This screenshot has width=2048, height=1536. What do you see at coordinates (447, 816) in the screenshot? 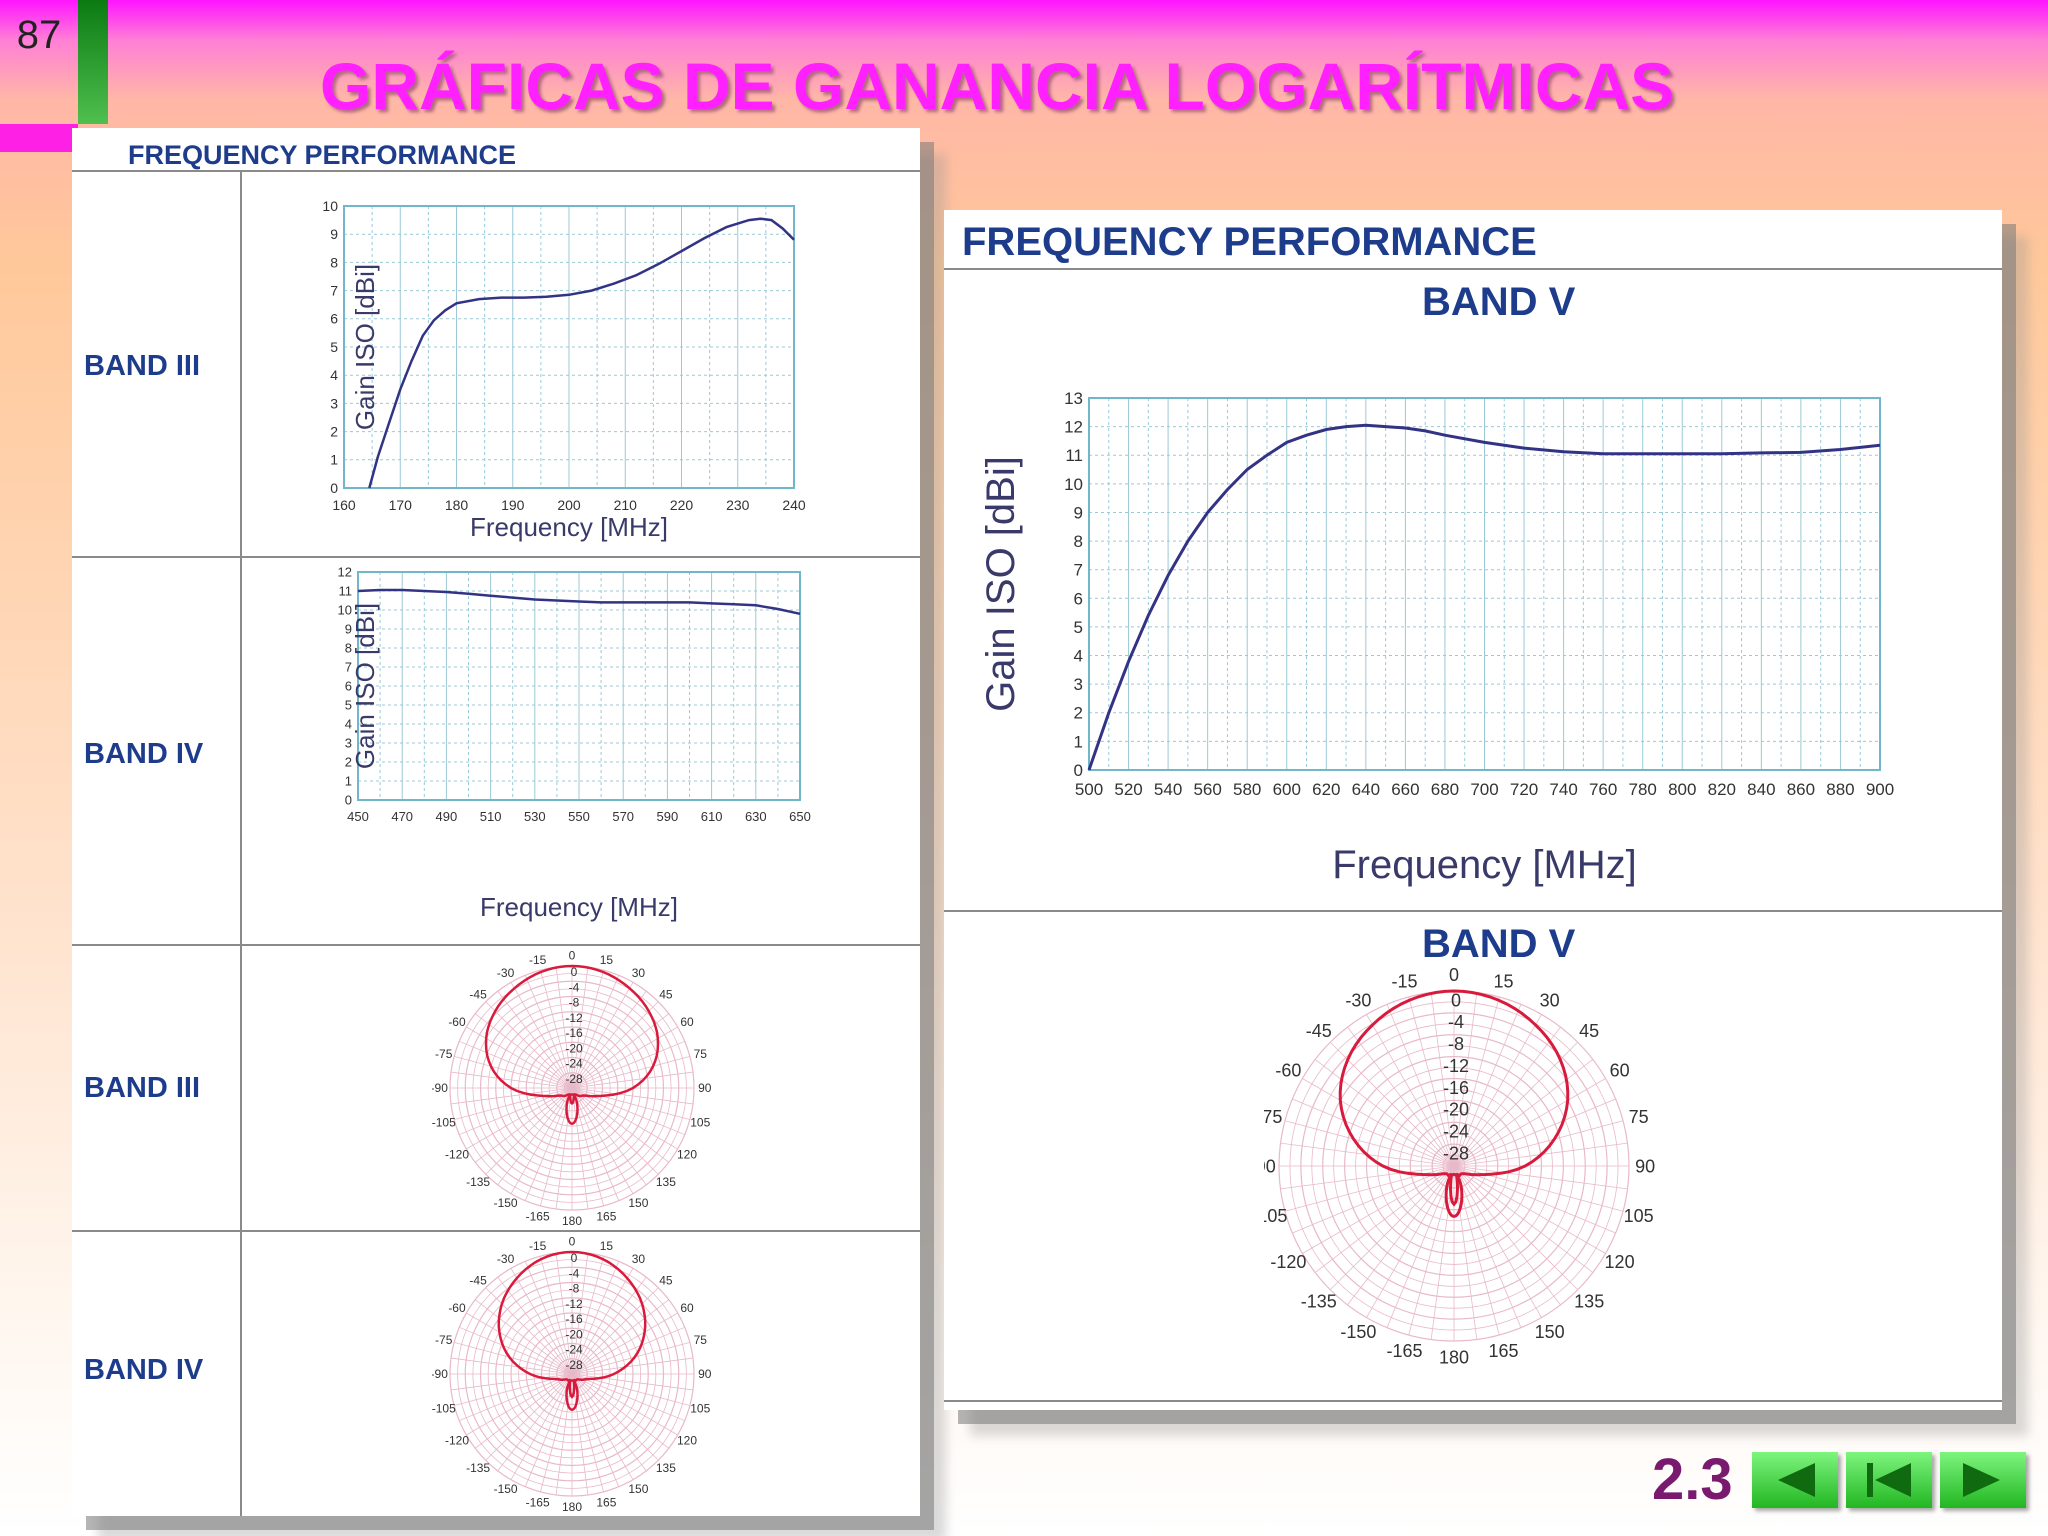
I see `x-tick-label: 490` at bounding box center [447, 816].